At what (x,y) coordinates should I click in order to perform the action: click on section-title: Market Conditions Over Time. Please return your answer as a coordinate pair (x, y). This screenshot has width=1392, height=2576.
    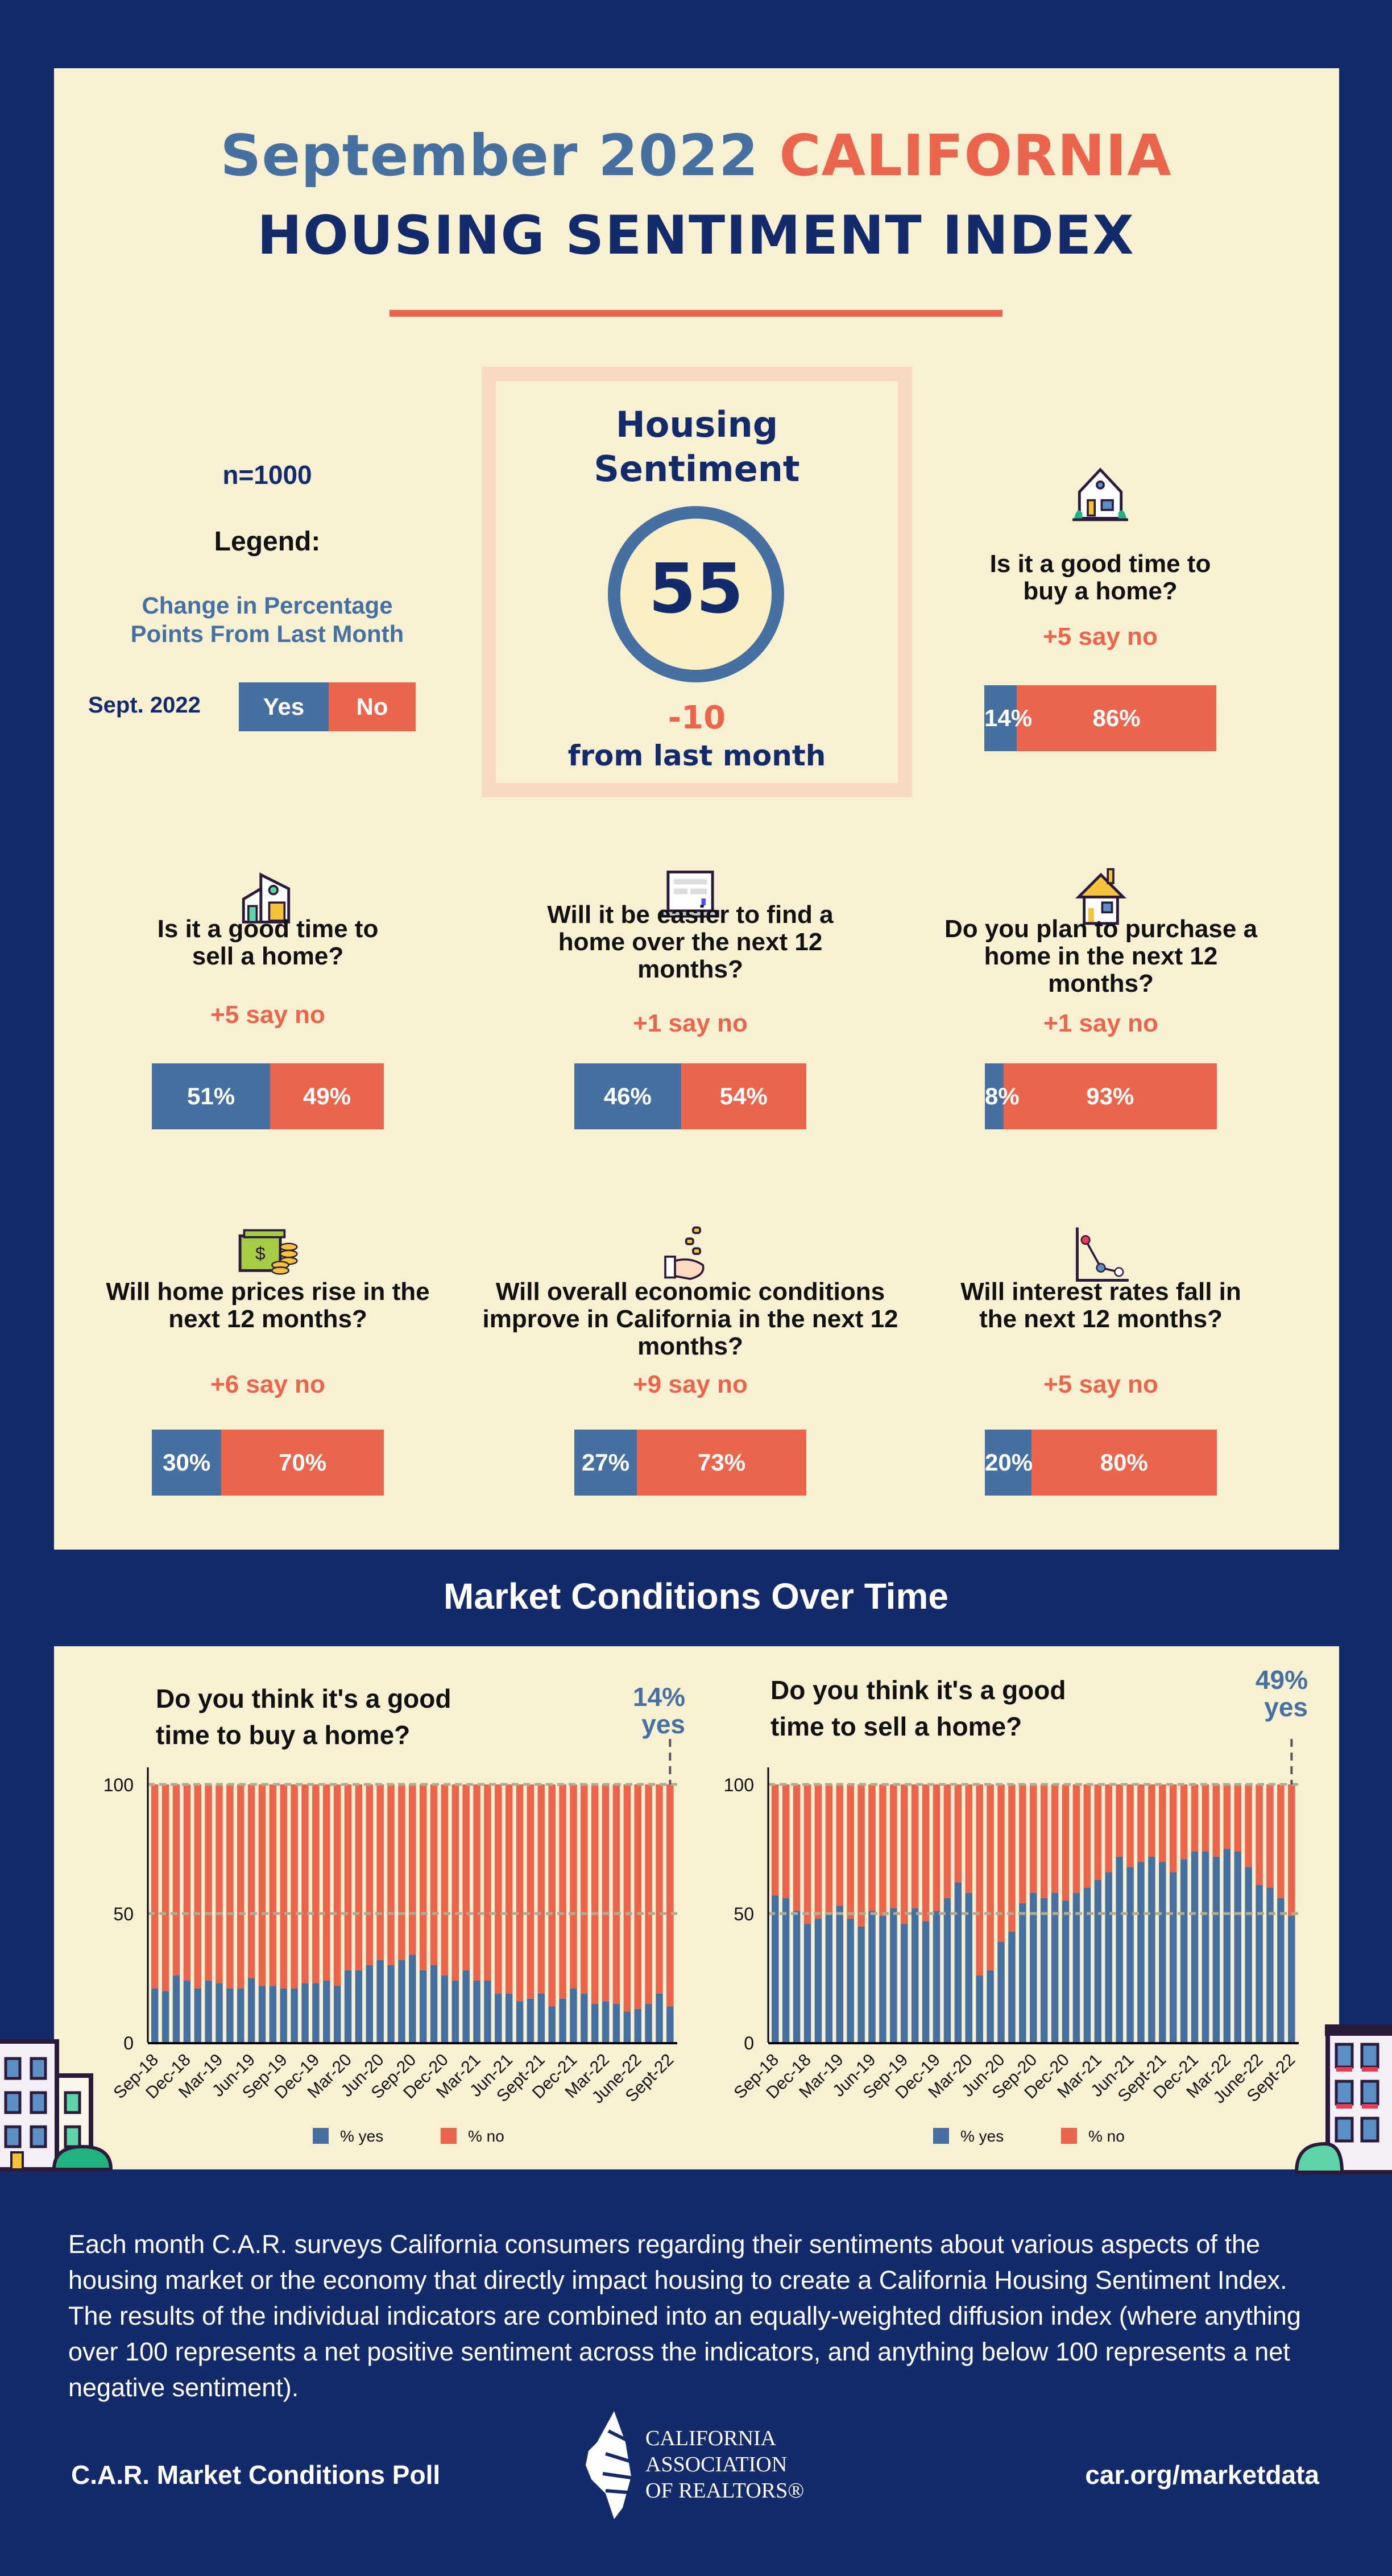
    Looking at the image, I should click on (696, 1596).